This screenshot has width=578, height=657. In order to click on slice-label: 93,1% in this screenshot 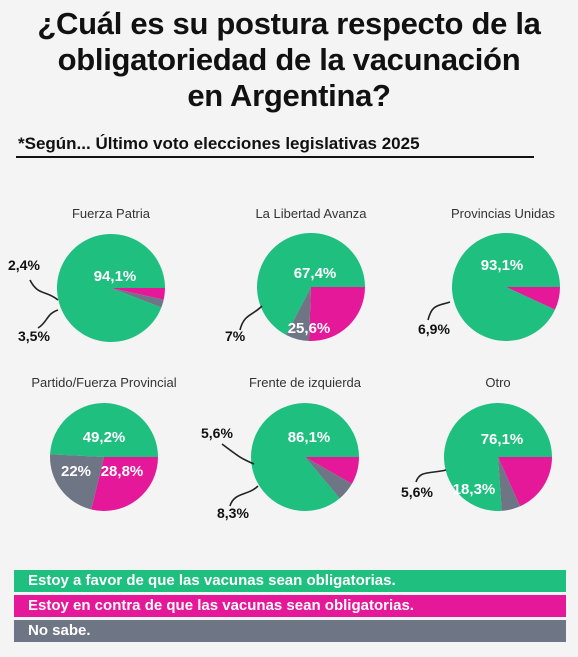, I will do `click(502, 265)`.